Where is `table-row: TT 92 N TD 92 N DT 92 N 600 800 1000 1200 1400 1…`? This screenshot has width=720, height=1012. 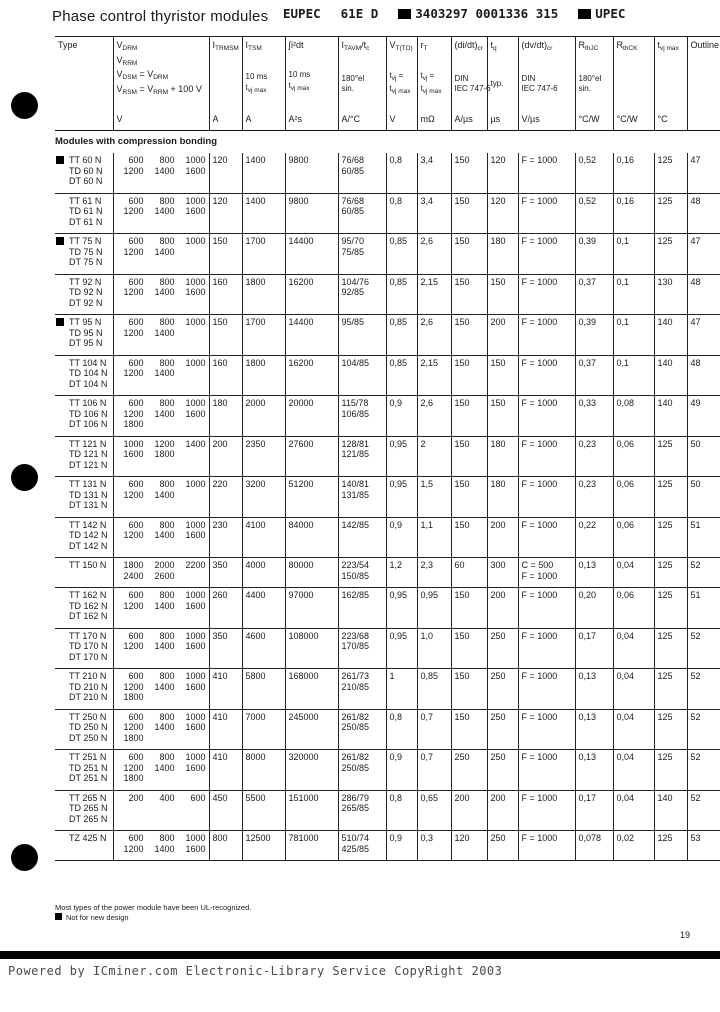
table-row: TT 92 N TD 92 N DT 92 N 600 800 1000 1200 1400 1… is located at coordinates (387, 294).